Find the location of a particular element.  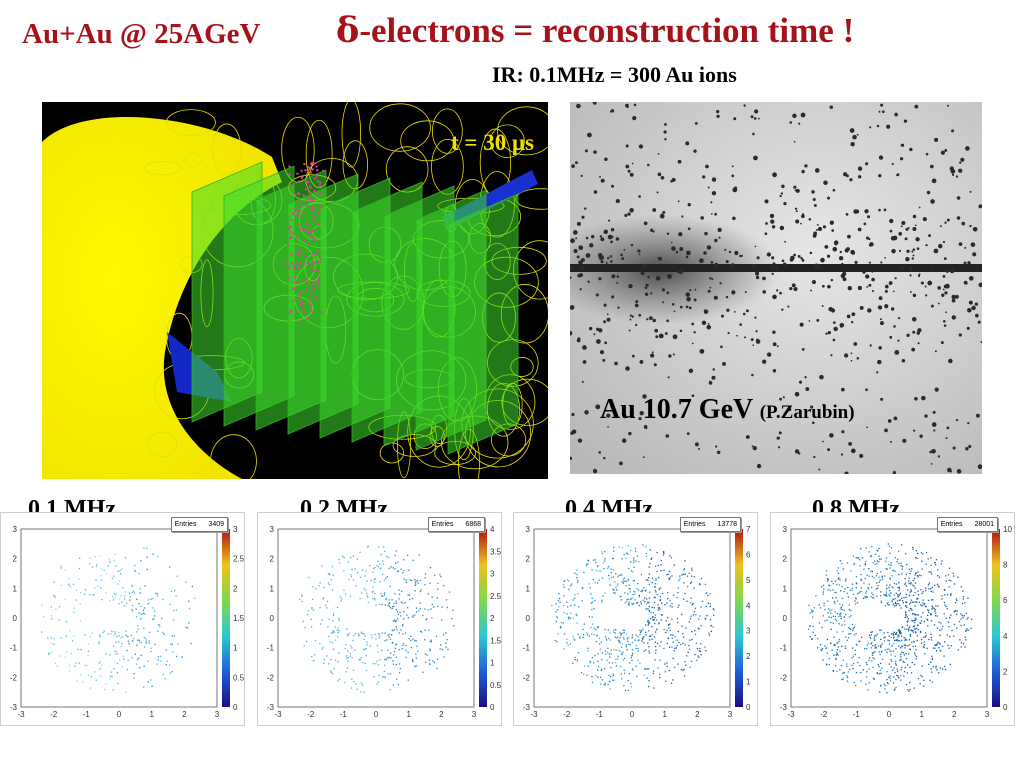

entries-value: 28001 is located at coordinates (984, 524).